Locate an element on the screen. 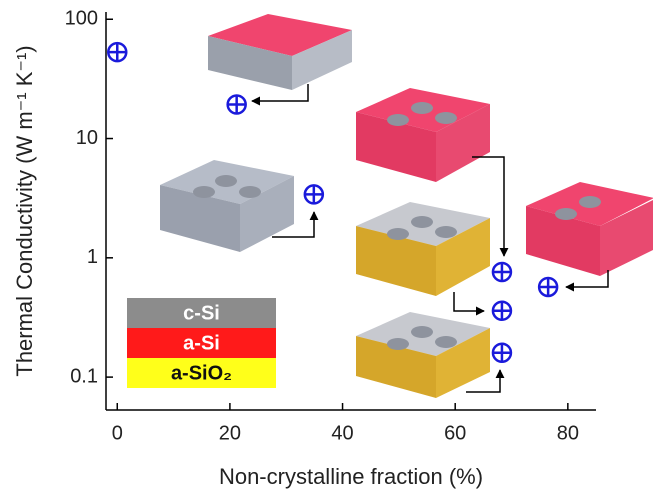  x-tick-label: 80 is located at coordinates (568, 433).